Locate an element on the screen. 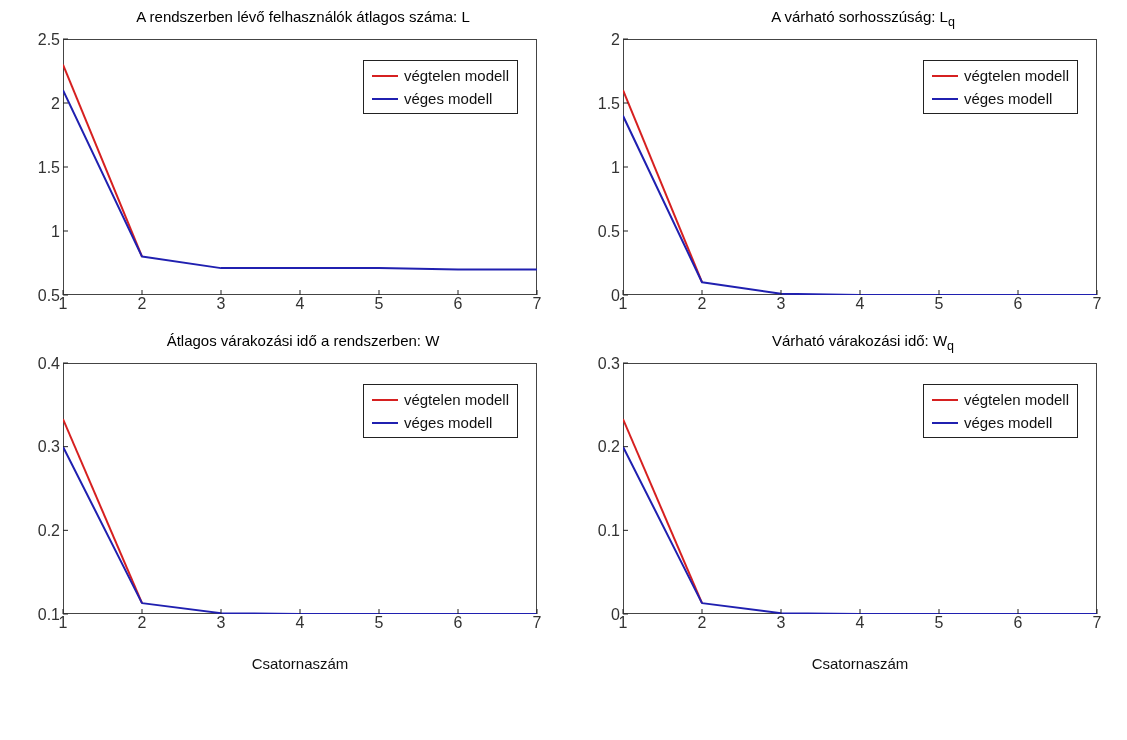 This screenshot has height=740, width=1127. chart-title: Várható várakozási idő: W$_{q}$ is located at coordinates (863, 343).